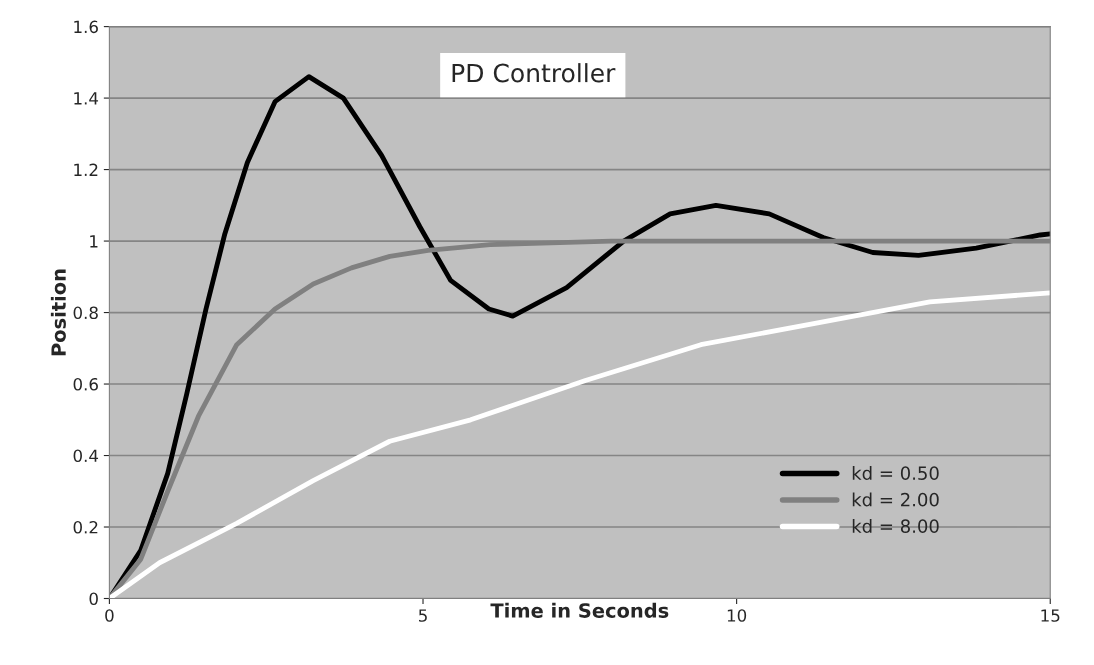 The width and height of the screenshot is (1094, 665). Describe the element at coordinates (109, 615) in the screenshot. I see `x-tick-label: 0` at that location.